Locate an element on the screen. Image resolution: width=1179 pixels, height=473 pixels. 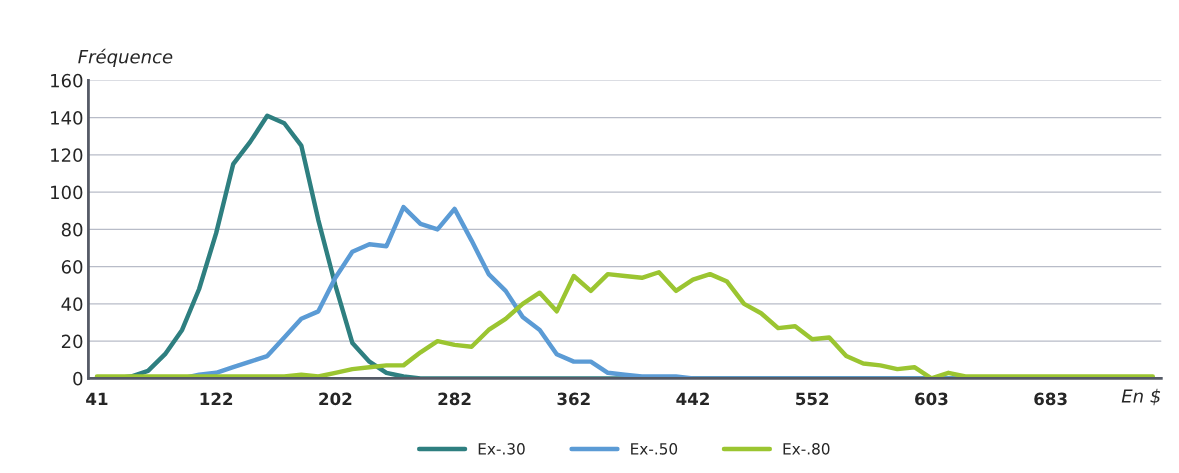
legend-label: Ex-.80 is located at coordinates (806, 449).